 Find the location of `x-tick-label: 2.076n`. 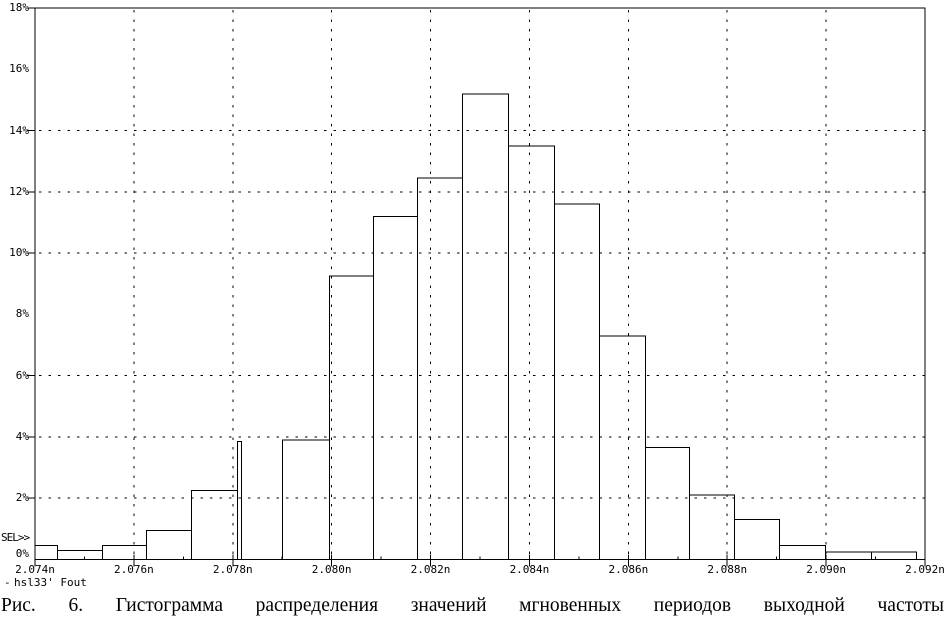

x-tick-label: 2.076n is located at coordinates (134, 569).